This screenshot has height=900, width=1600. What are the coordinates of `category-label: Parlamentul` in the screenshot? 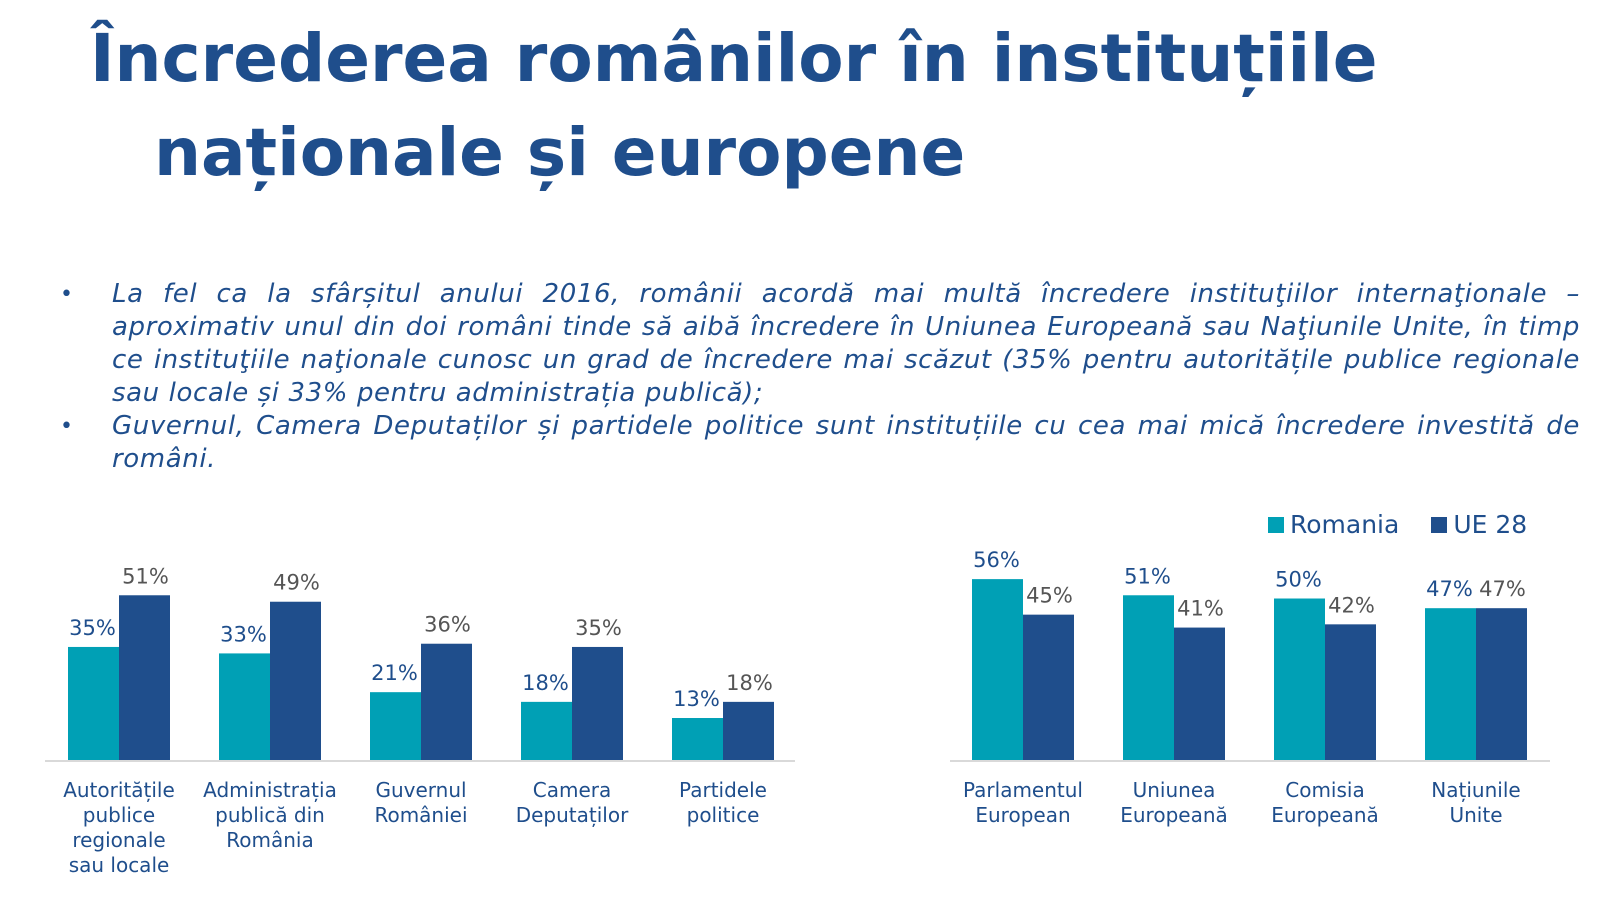 It's located at (1023, 790).